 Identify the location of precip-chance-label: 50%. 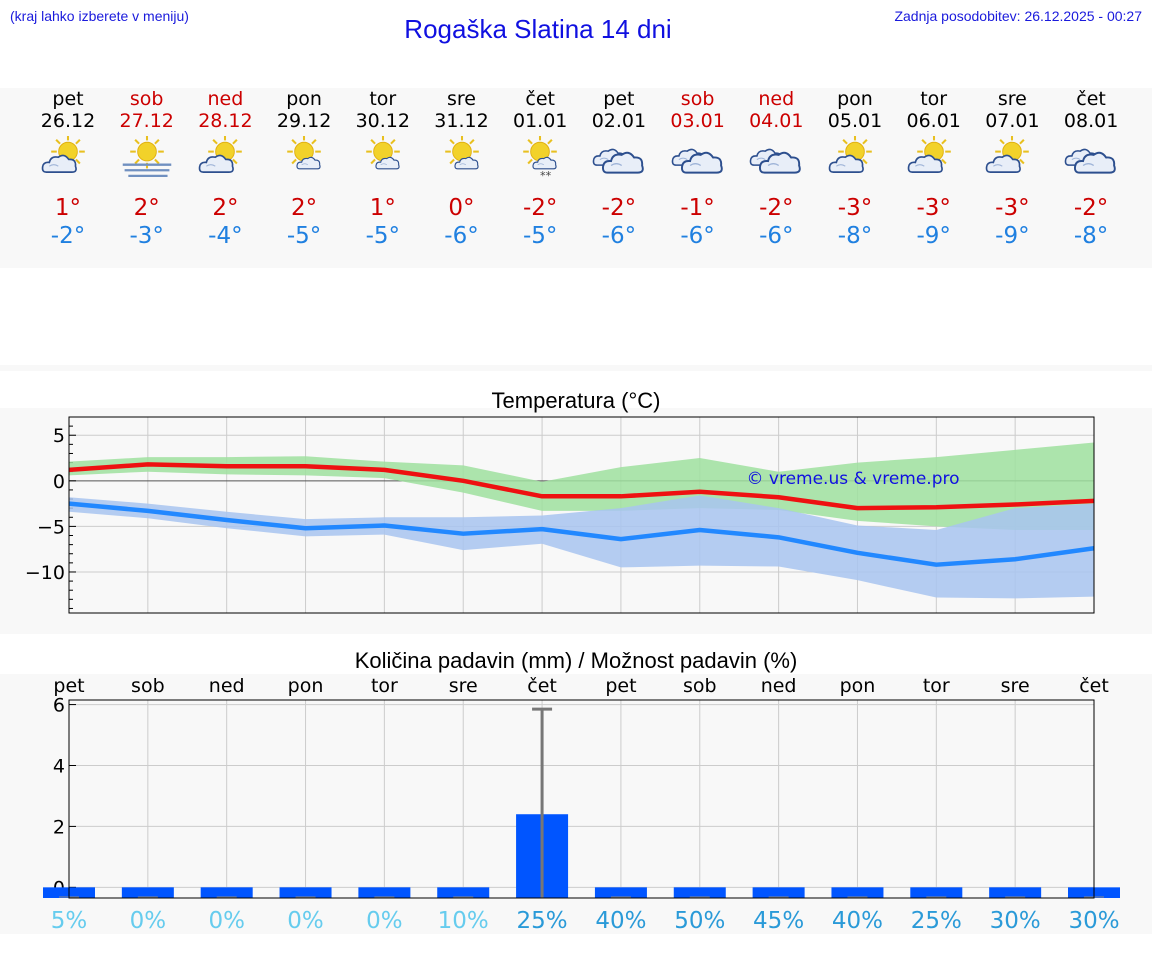
(699, 921).